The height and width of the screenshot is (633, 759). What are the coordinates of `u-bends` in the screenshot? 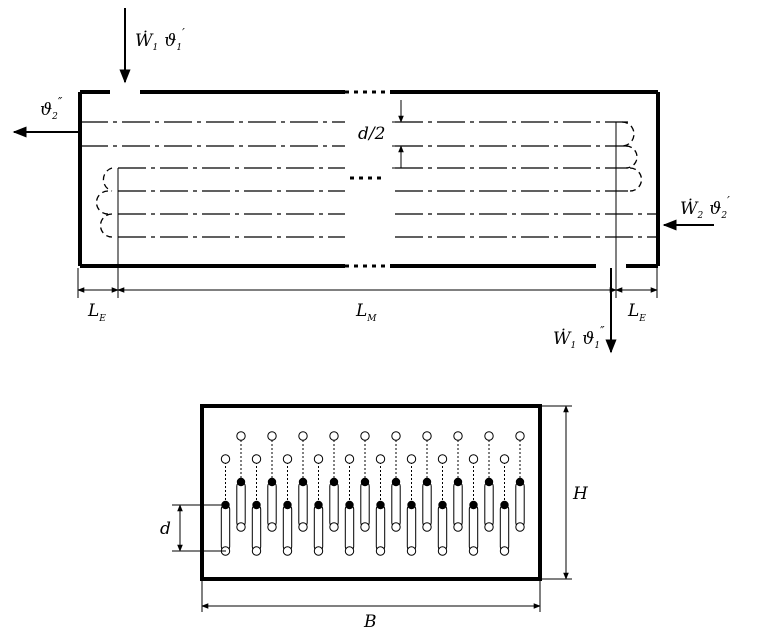 It's located at (369, 179).